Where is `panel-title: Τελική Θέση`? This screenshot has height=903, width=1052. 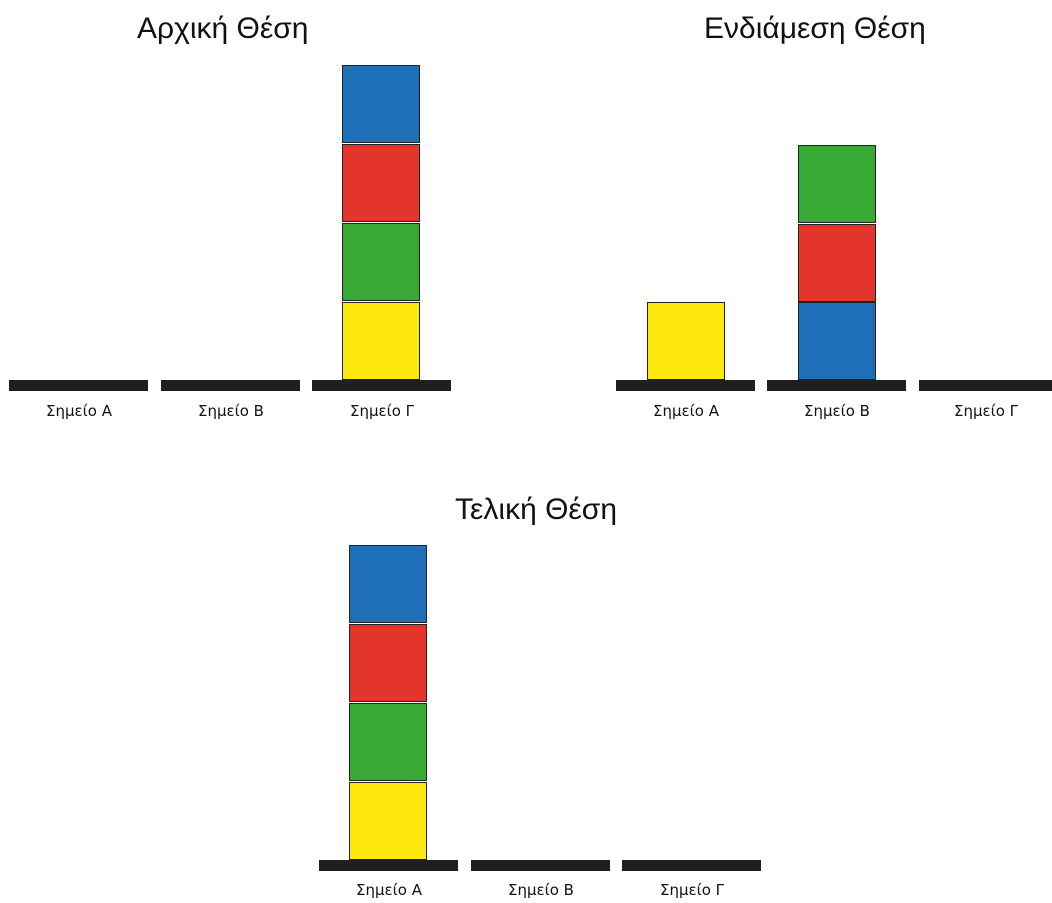
panel-title: Τελική Θέση is located at coordinates (536, 509).